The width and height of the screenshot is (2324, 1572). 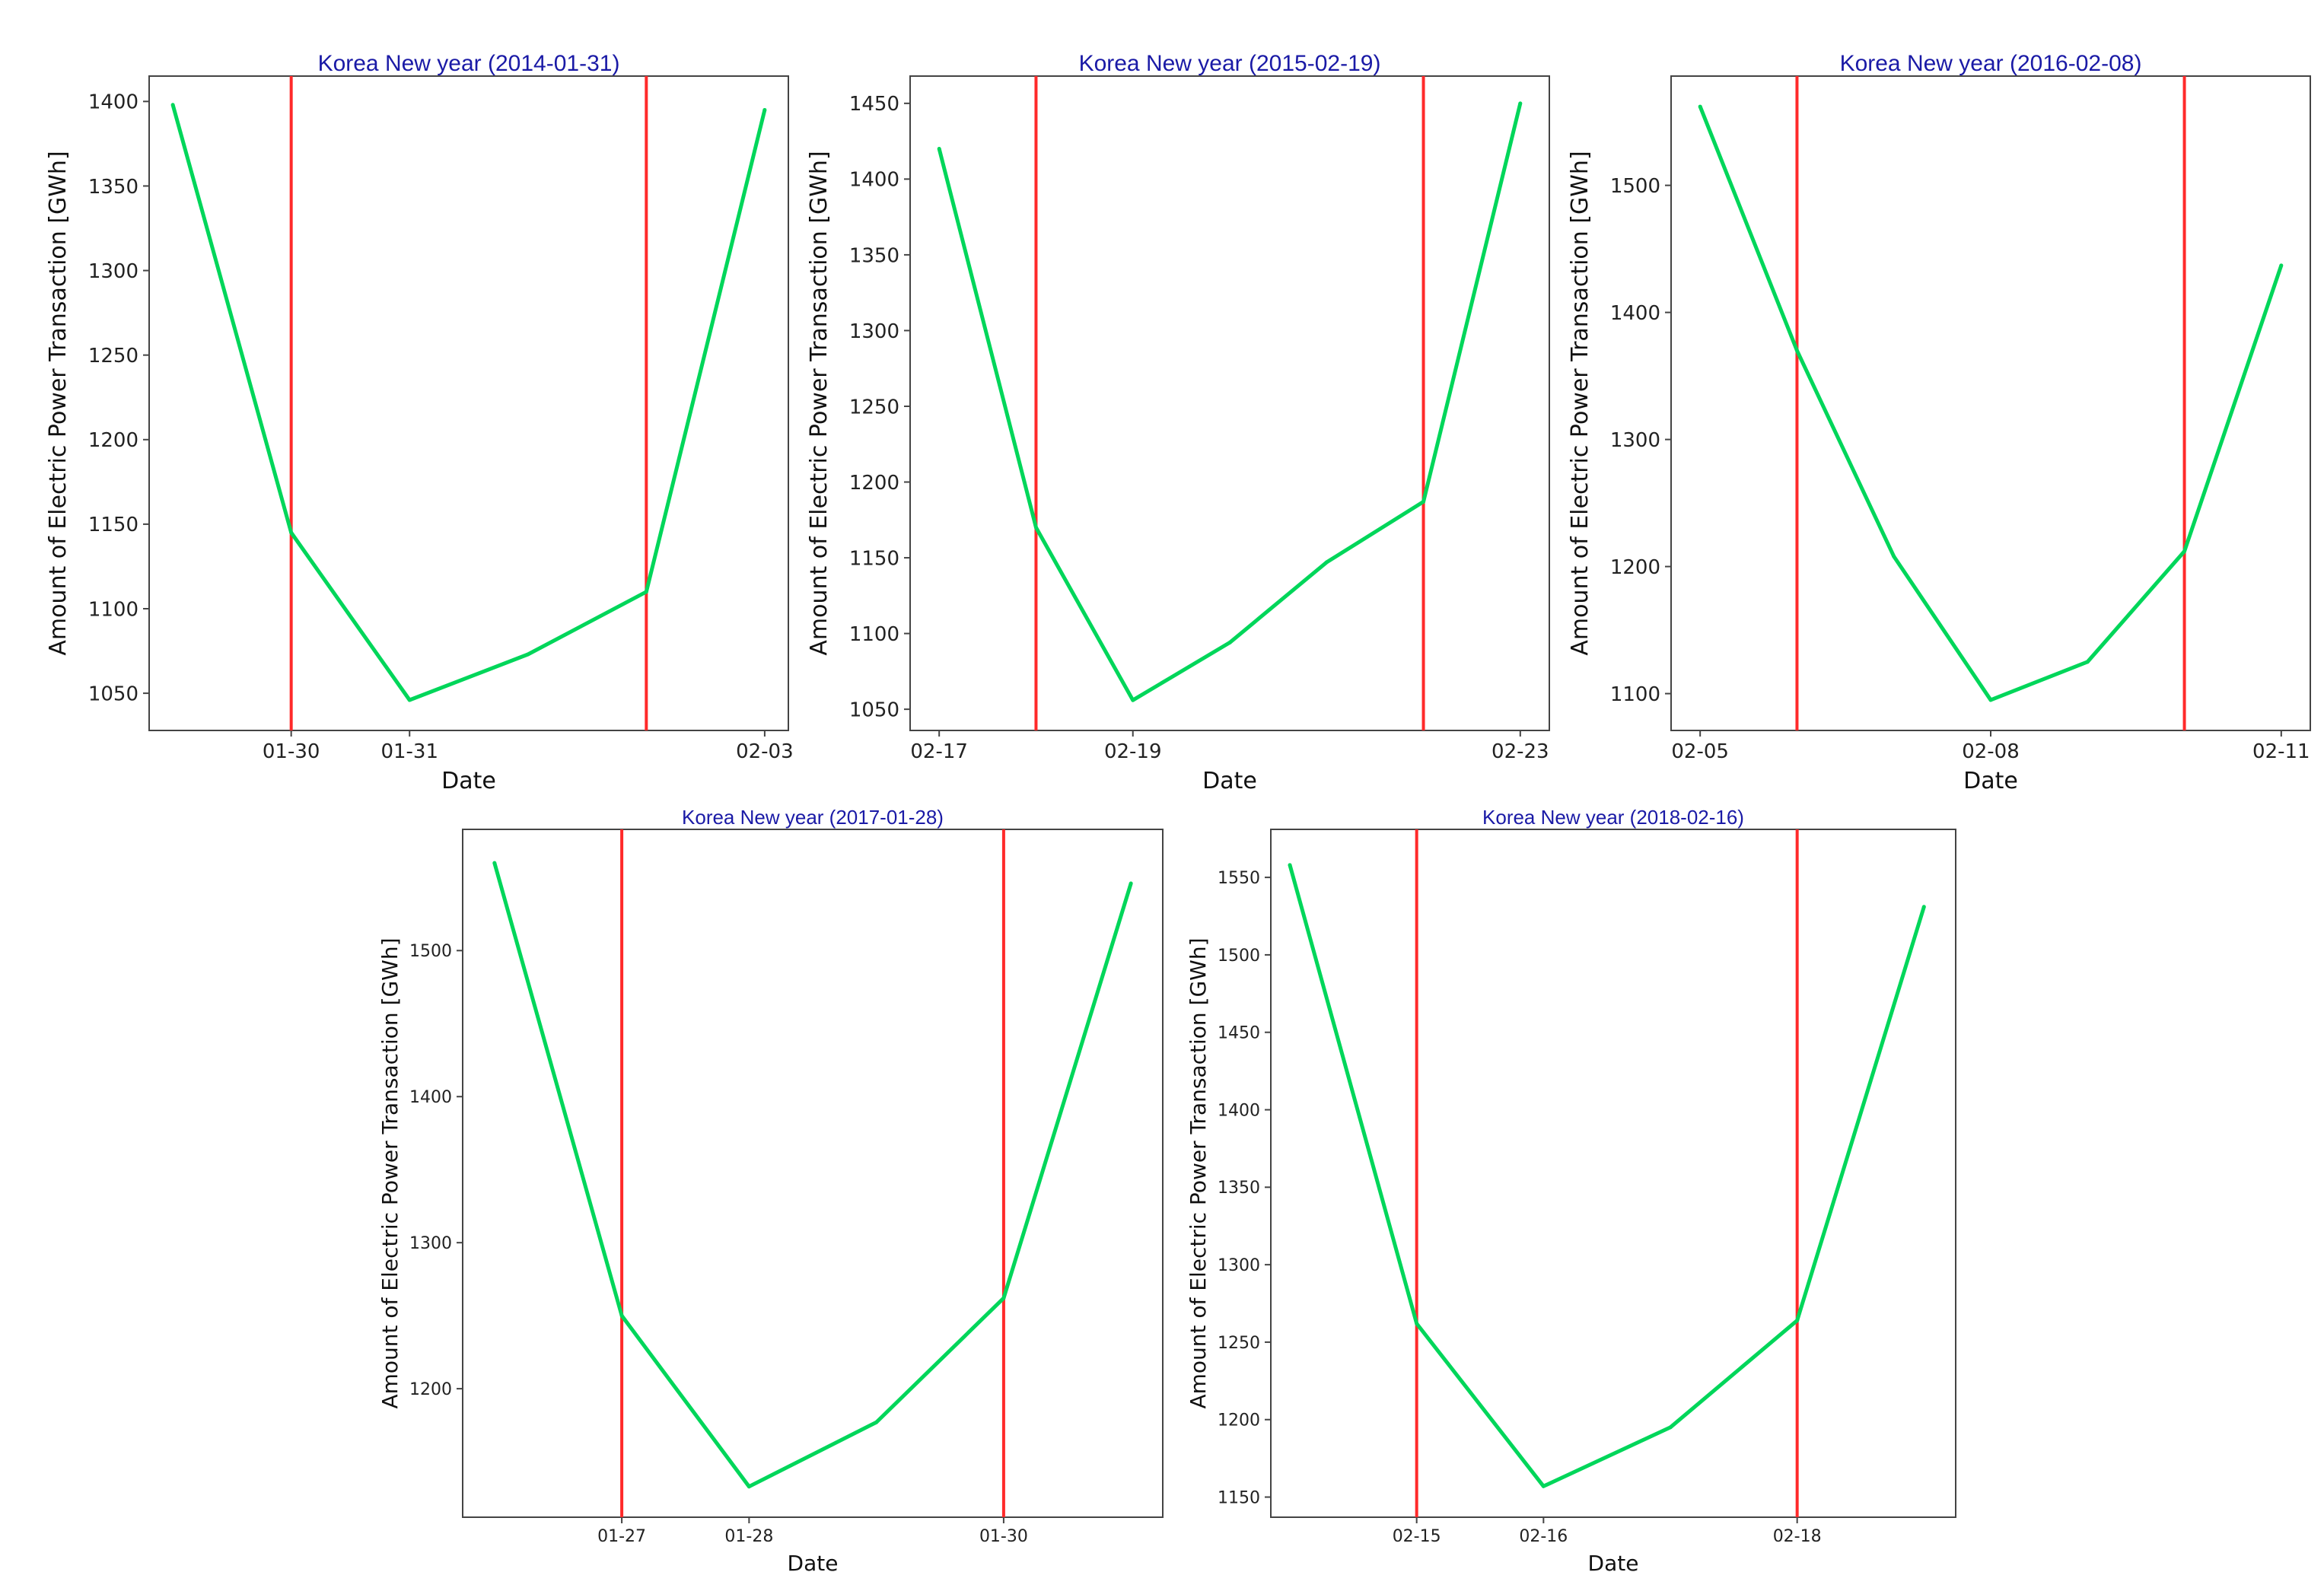 I want to click on x-tick-label: 01-31, so click(x=409, y=751).